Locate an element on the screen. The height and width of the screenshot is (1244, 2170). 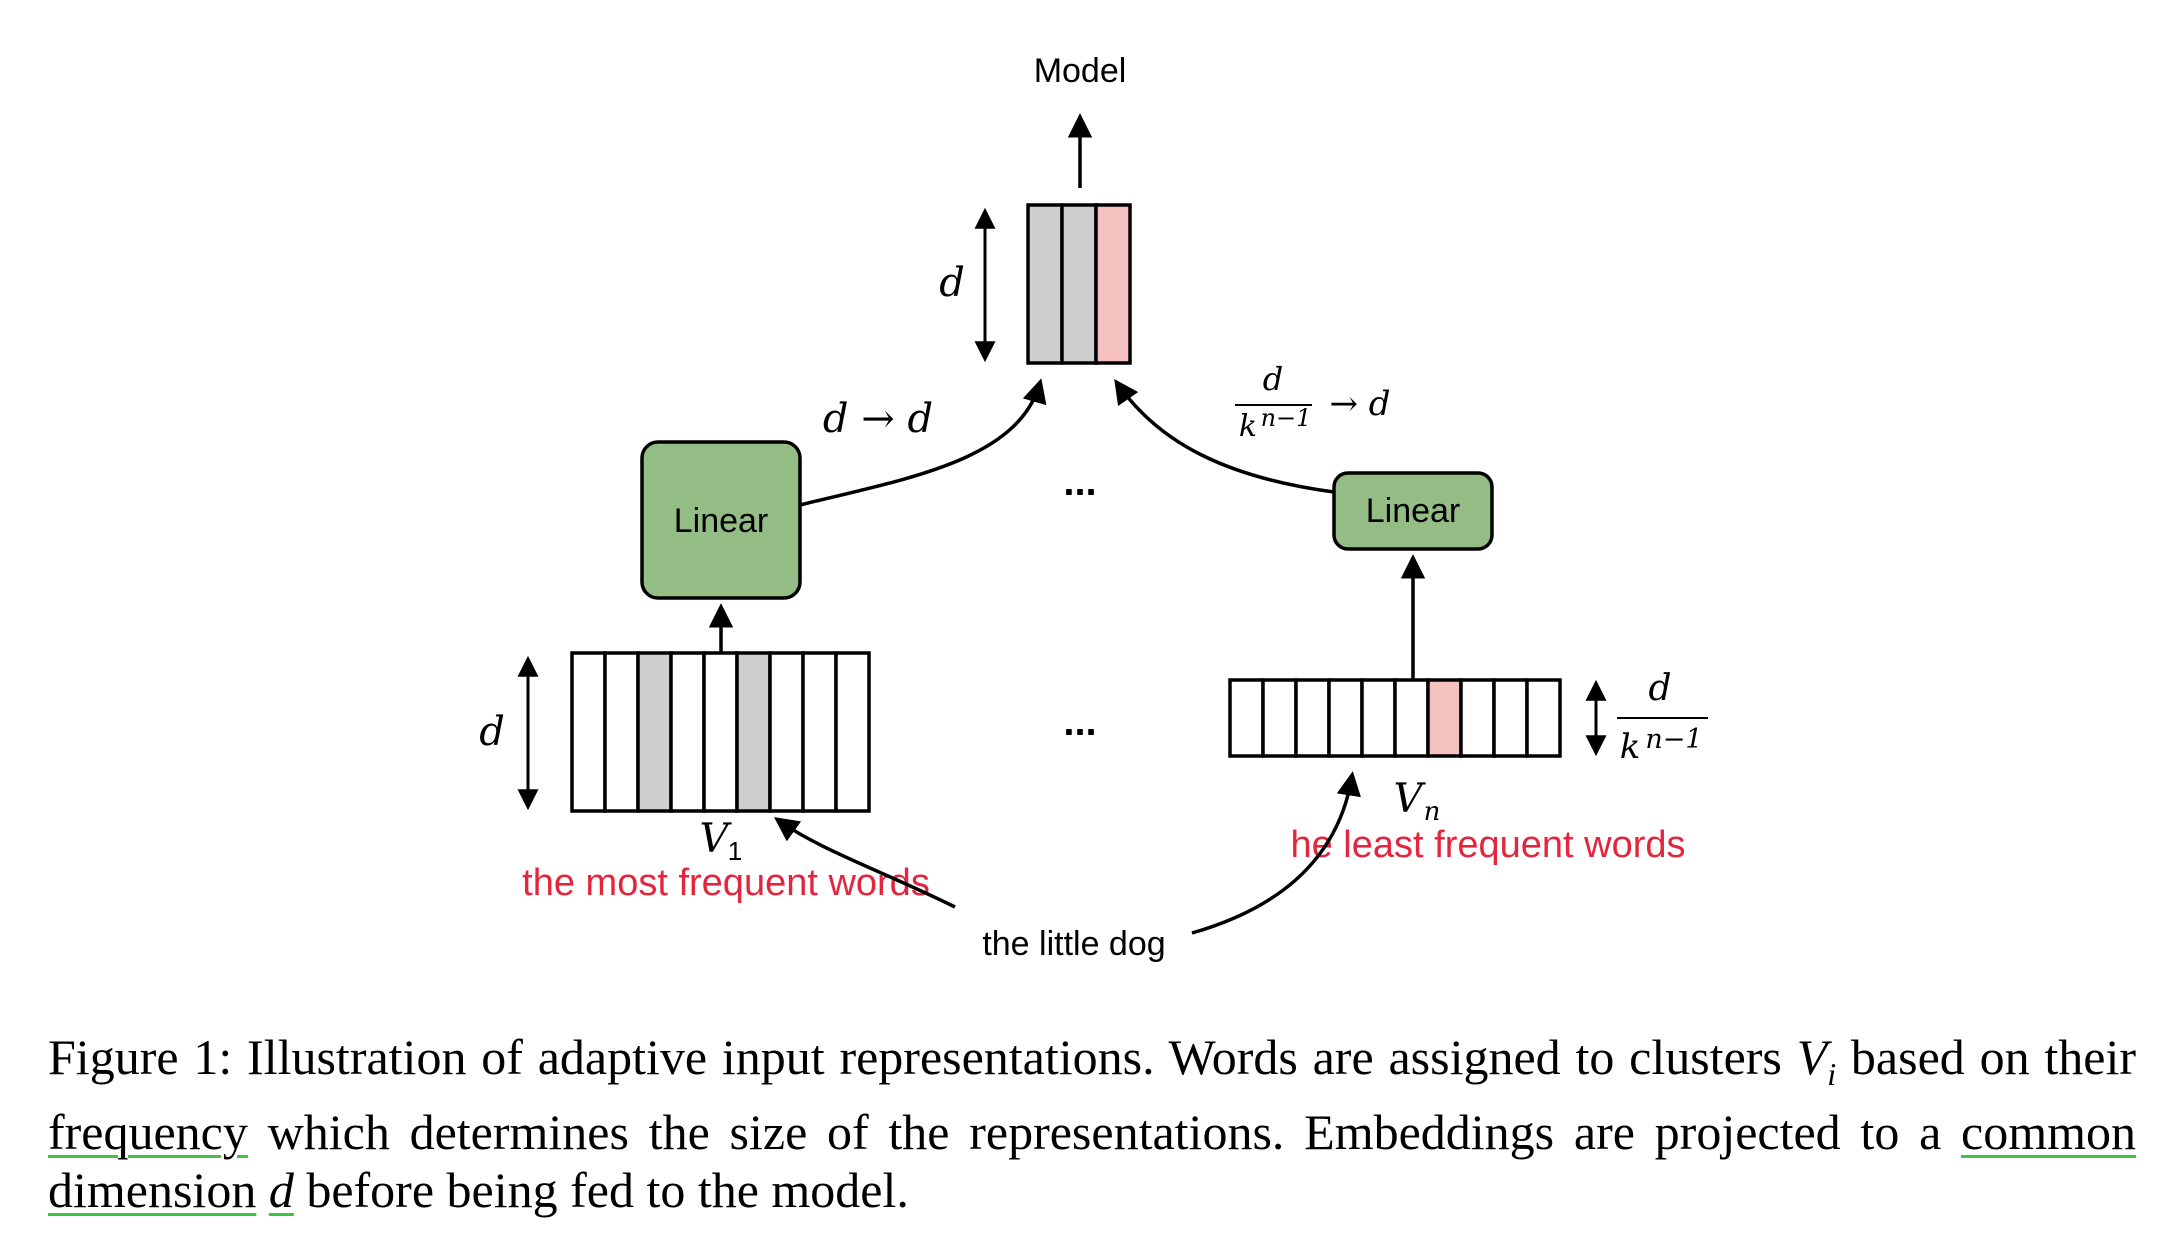
right-embed-dim-label: d k n−1 is located at coordinates (1662, 717).